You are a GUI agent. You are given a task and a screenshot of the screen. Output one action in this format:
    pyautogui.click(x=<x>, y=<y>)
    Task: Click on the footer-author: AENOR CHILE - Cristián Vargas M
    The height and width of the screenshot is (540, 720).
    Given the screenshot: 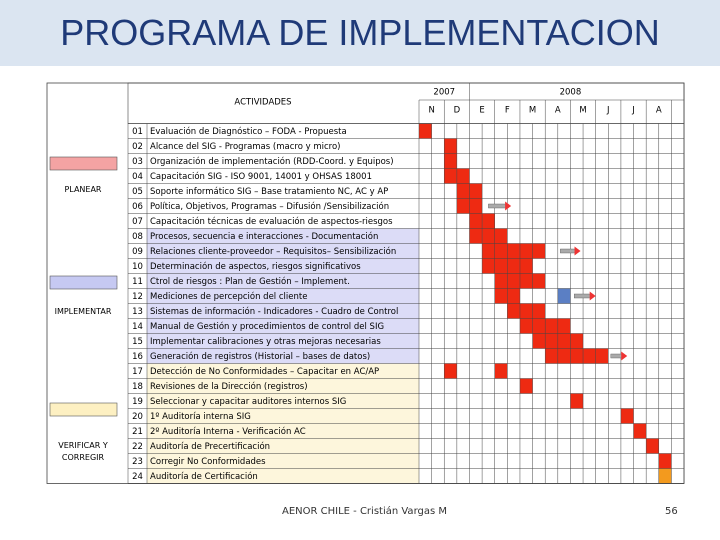 What is the action you would take?
    pyautogui.click(x=364, y=511)
    